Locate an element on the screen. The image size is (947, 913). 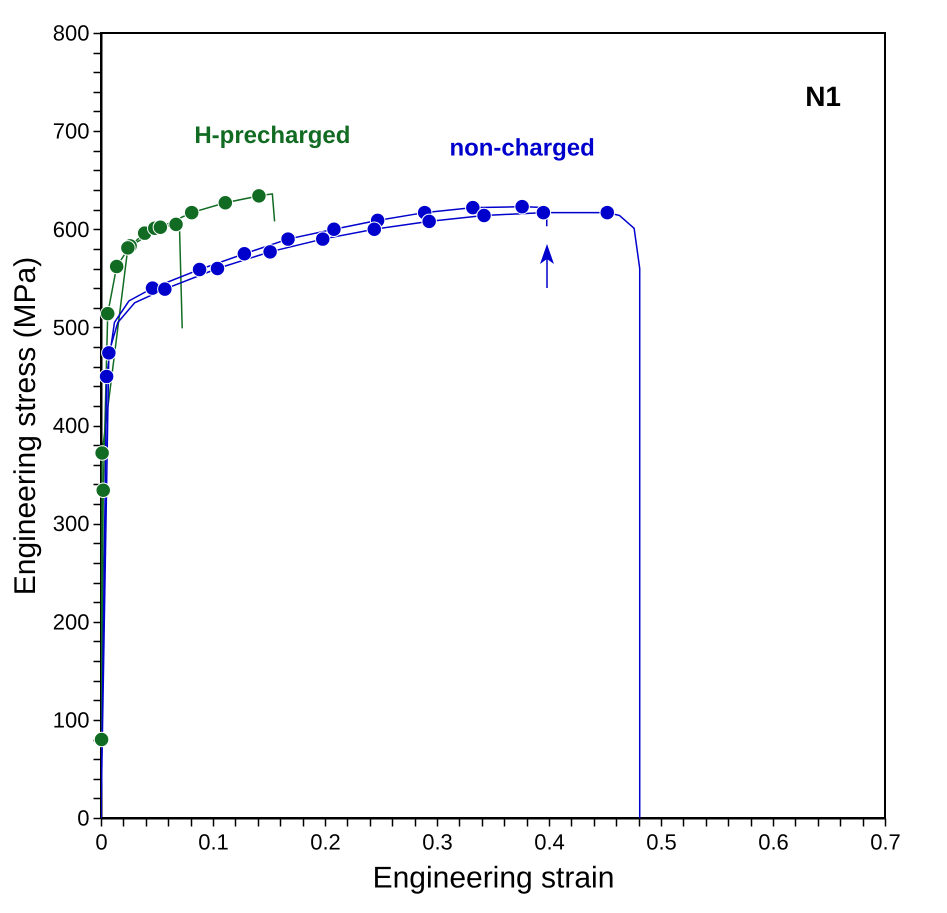
y-tick-label: 300 is located at coordinates (71, 523).